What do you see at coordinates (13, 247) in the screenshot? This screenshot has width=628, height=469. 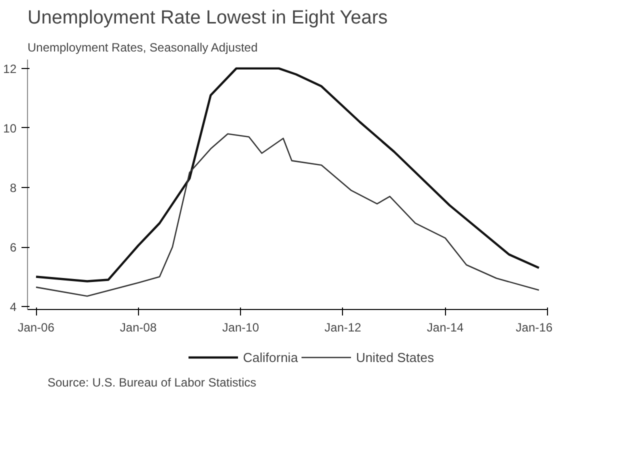 I see `y-tick-label: 6` at bounding box center [13, 247].